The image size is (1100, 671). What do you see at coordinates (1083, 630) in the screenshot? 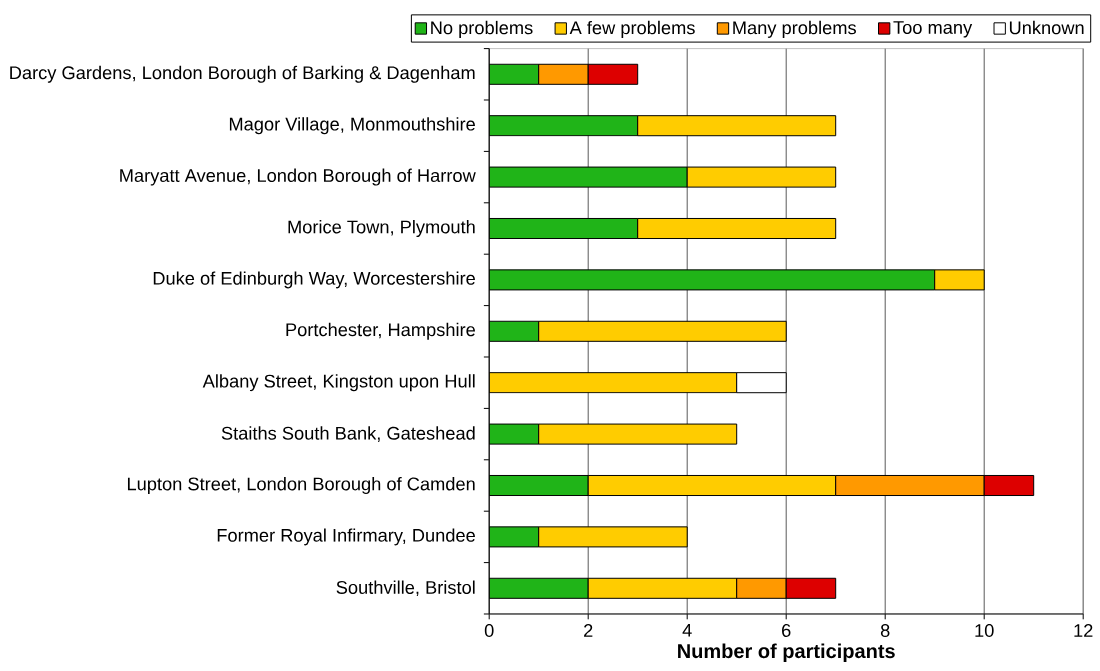
I see `x-tick-label: 12` at bounding box center [1083, 630].